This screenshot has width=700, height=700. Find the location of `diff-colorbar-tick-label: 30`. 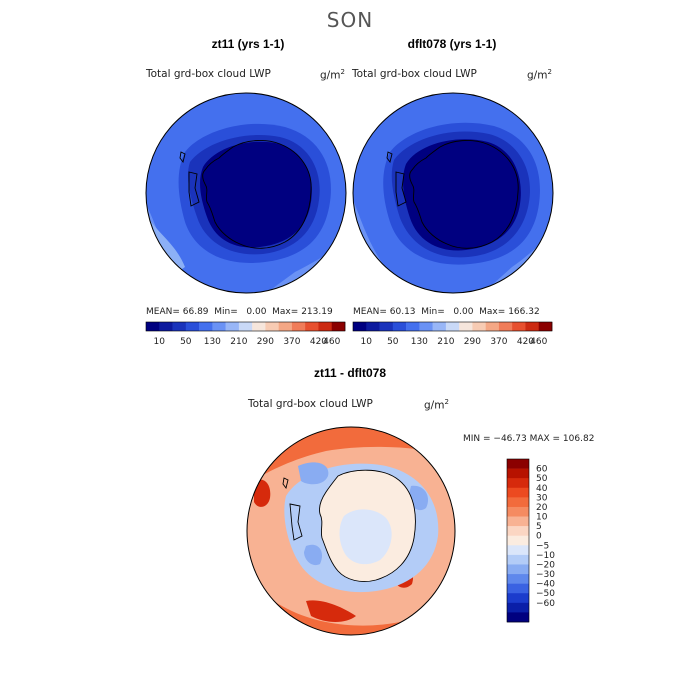

diff-colorbar-tick-label: 30 is located at coordinates (542, 498).